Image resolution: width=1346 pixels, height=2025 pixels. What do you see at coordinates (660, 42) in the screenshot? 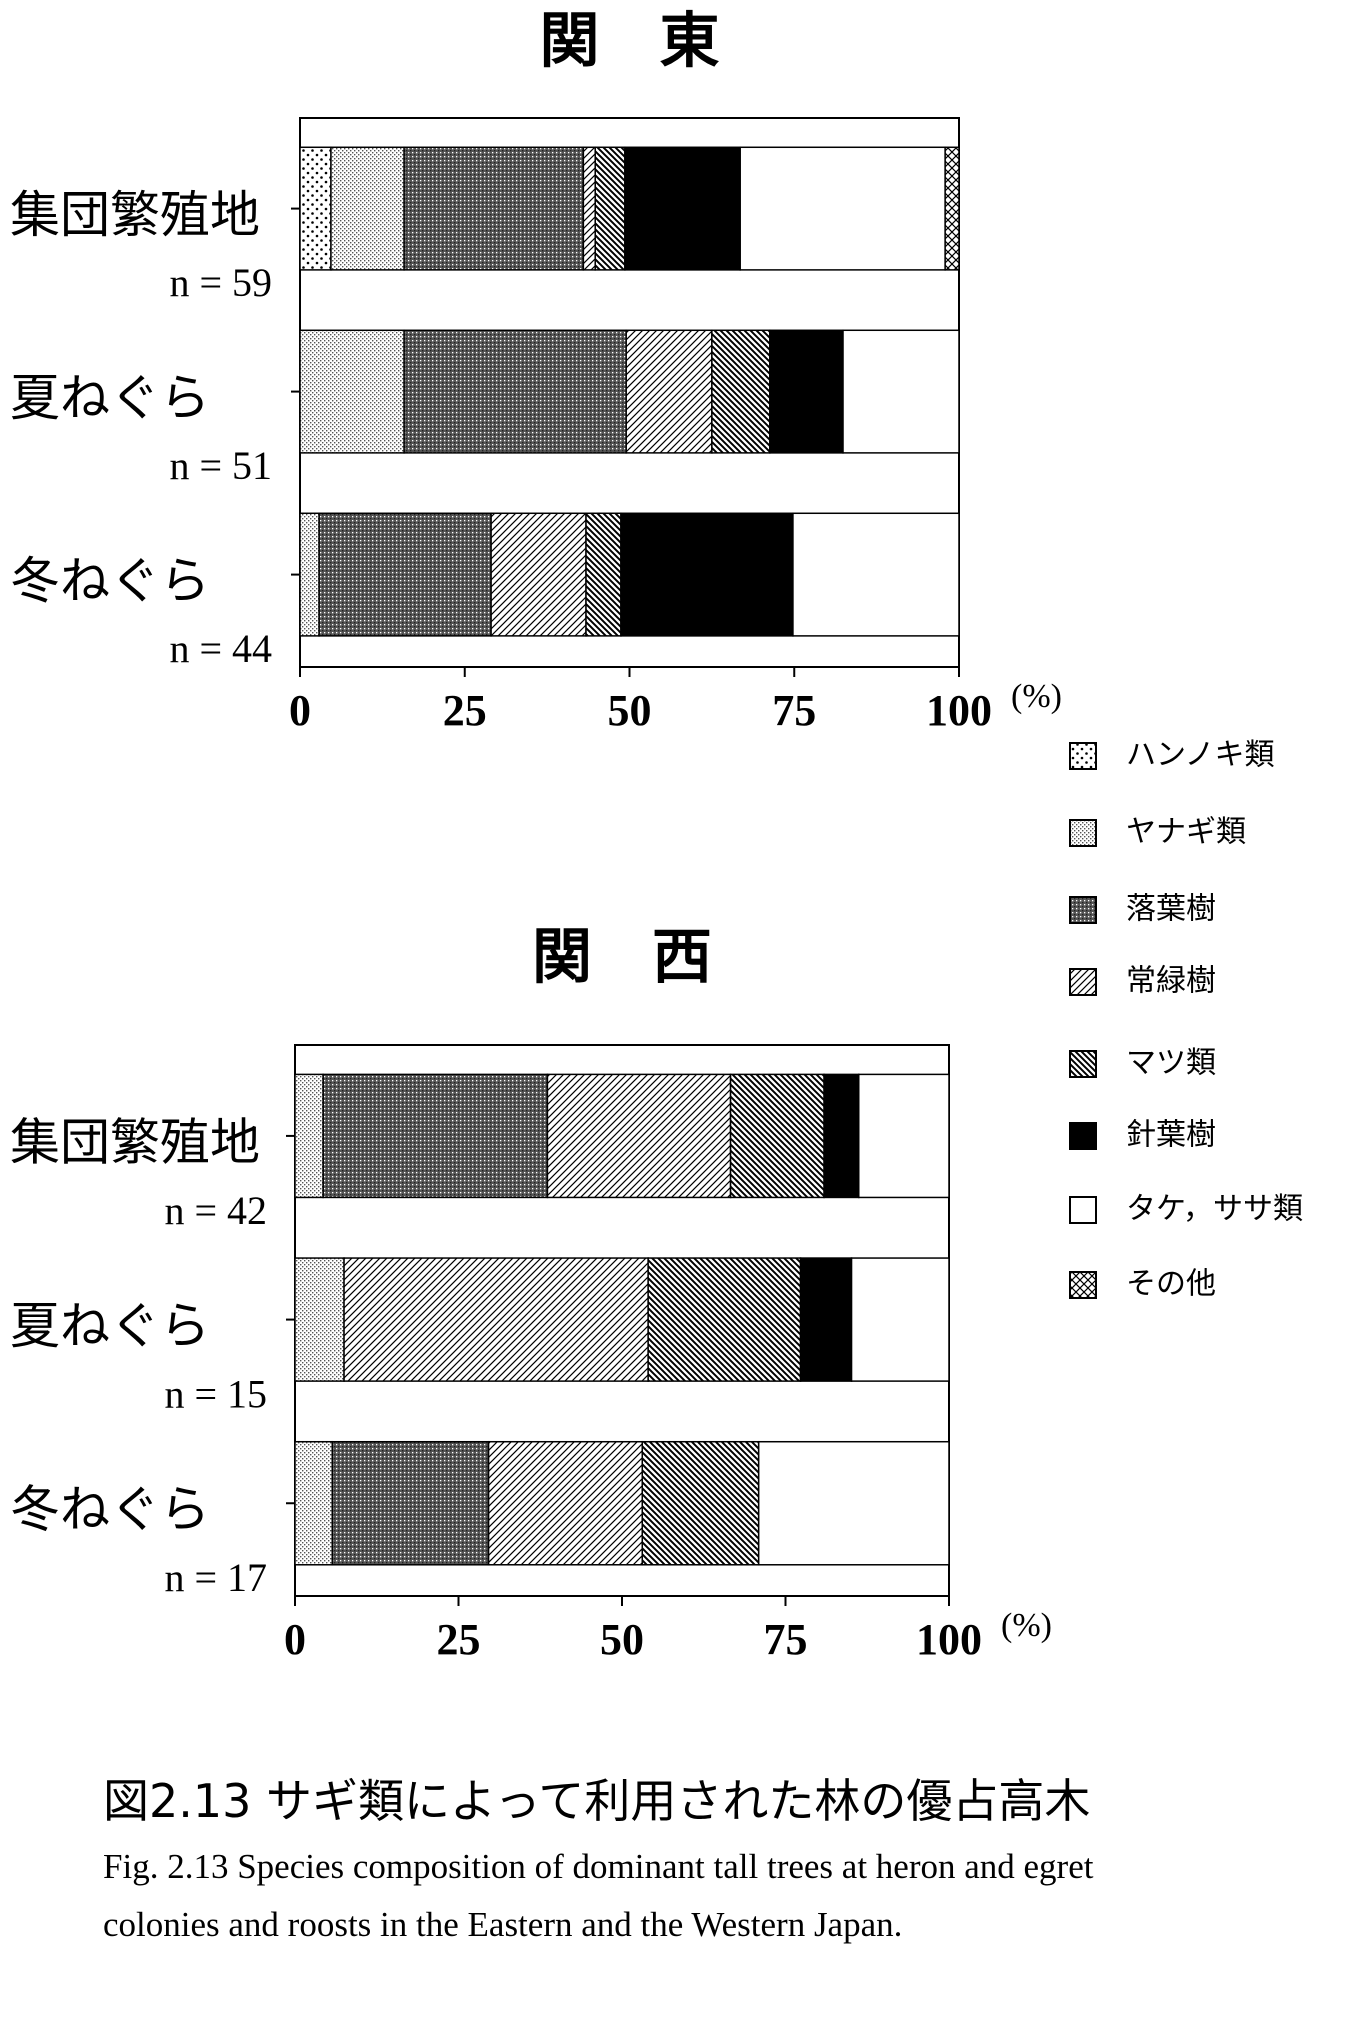
I see `chart-title: 関東` at bounding box center [660, 42].